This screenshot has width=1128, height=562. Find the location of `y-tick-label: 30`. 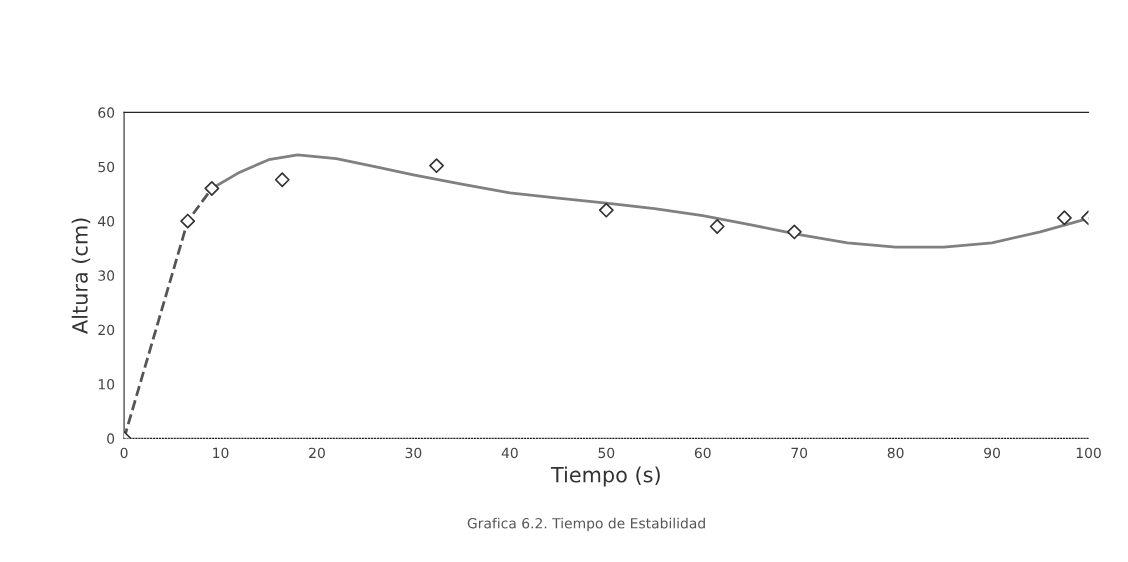

y-tick-label: 30 is located at coordinates (106, 275).